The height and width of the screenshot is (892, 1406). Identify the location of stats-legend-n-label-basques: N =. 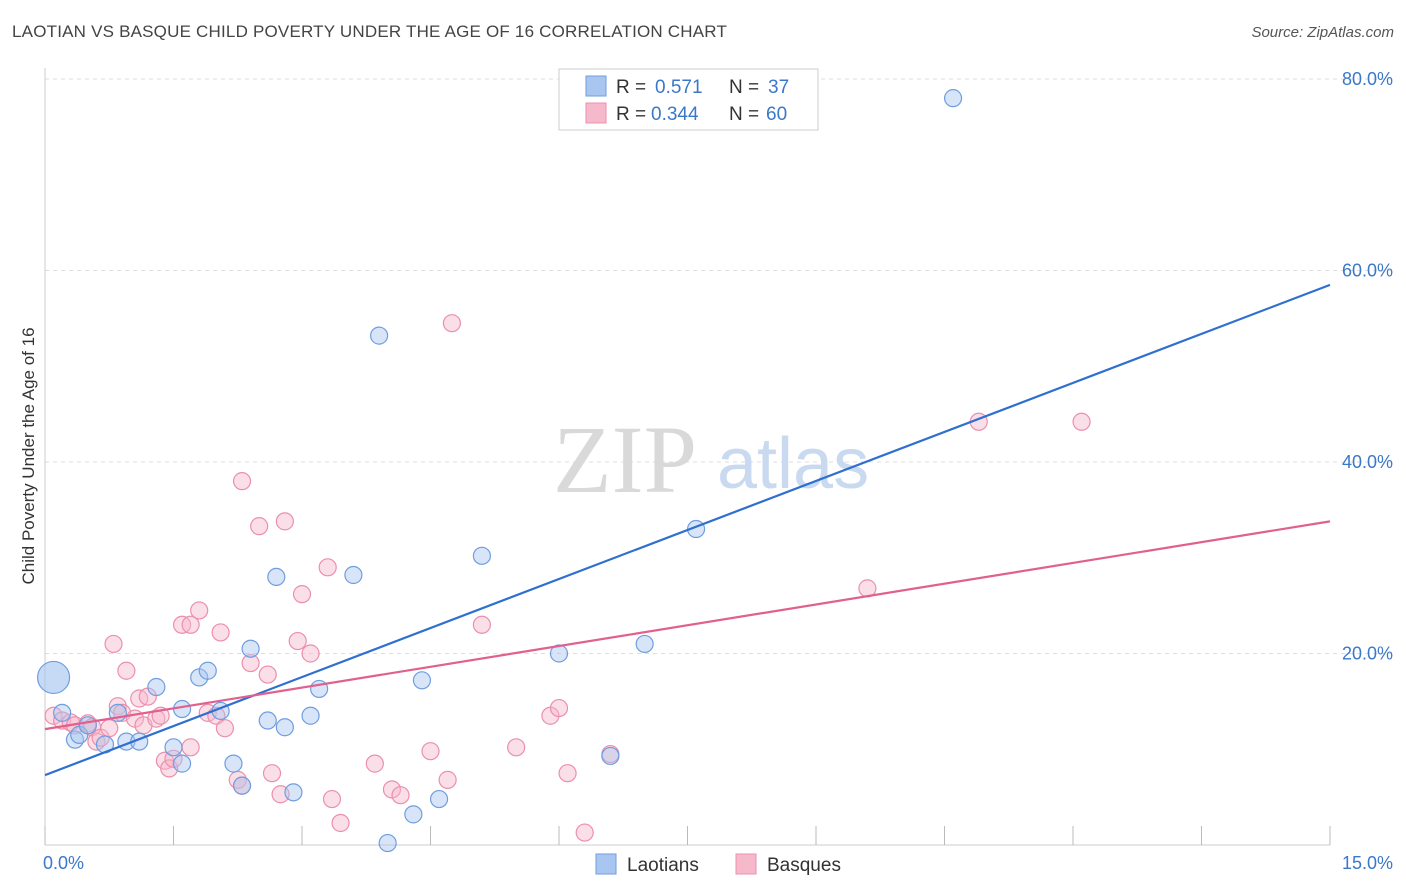
(744, 114).